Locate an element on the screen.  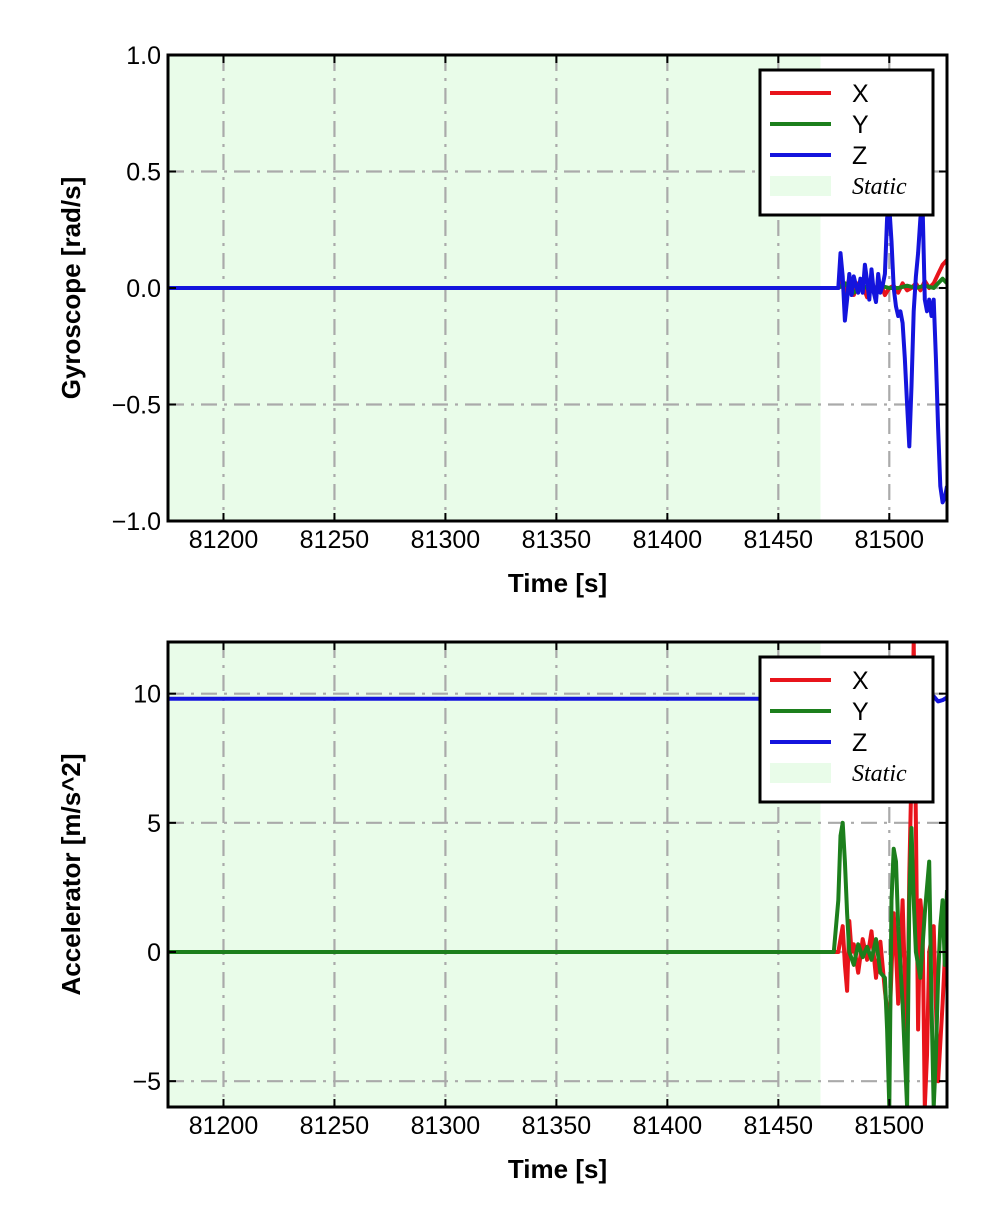
chart-1-y-axis-label: Gyroscope [rad/s] is located at coordinates (71, 288).